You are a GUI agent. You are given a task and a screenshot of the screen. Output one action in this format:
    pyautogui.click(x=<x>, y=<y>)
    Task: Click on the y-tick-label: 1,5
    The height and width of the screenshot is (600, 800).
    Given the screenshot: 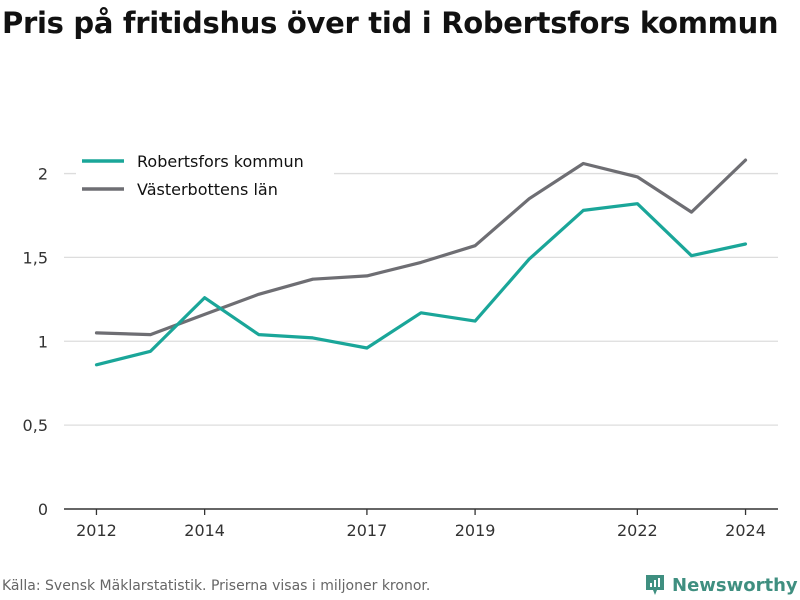 What is the action you would take?
    pyautogui.click(x=35, y=257)
    